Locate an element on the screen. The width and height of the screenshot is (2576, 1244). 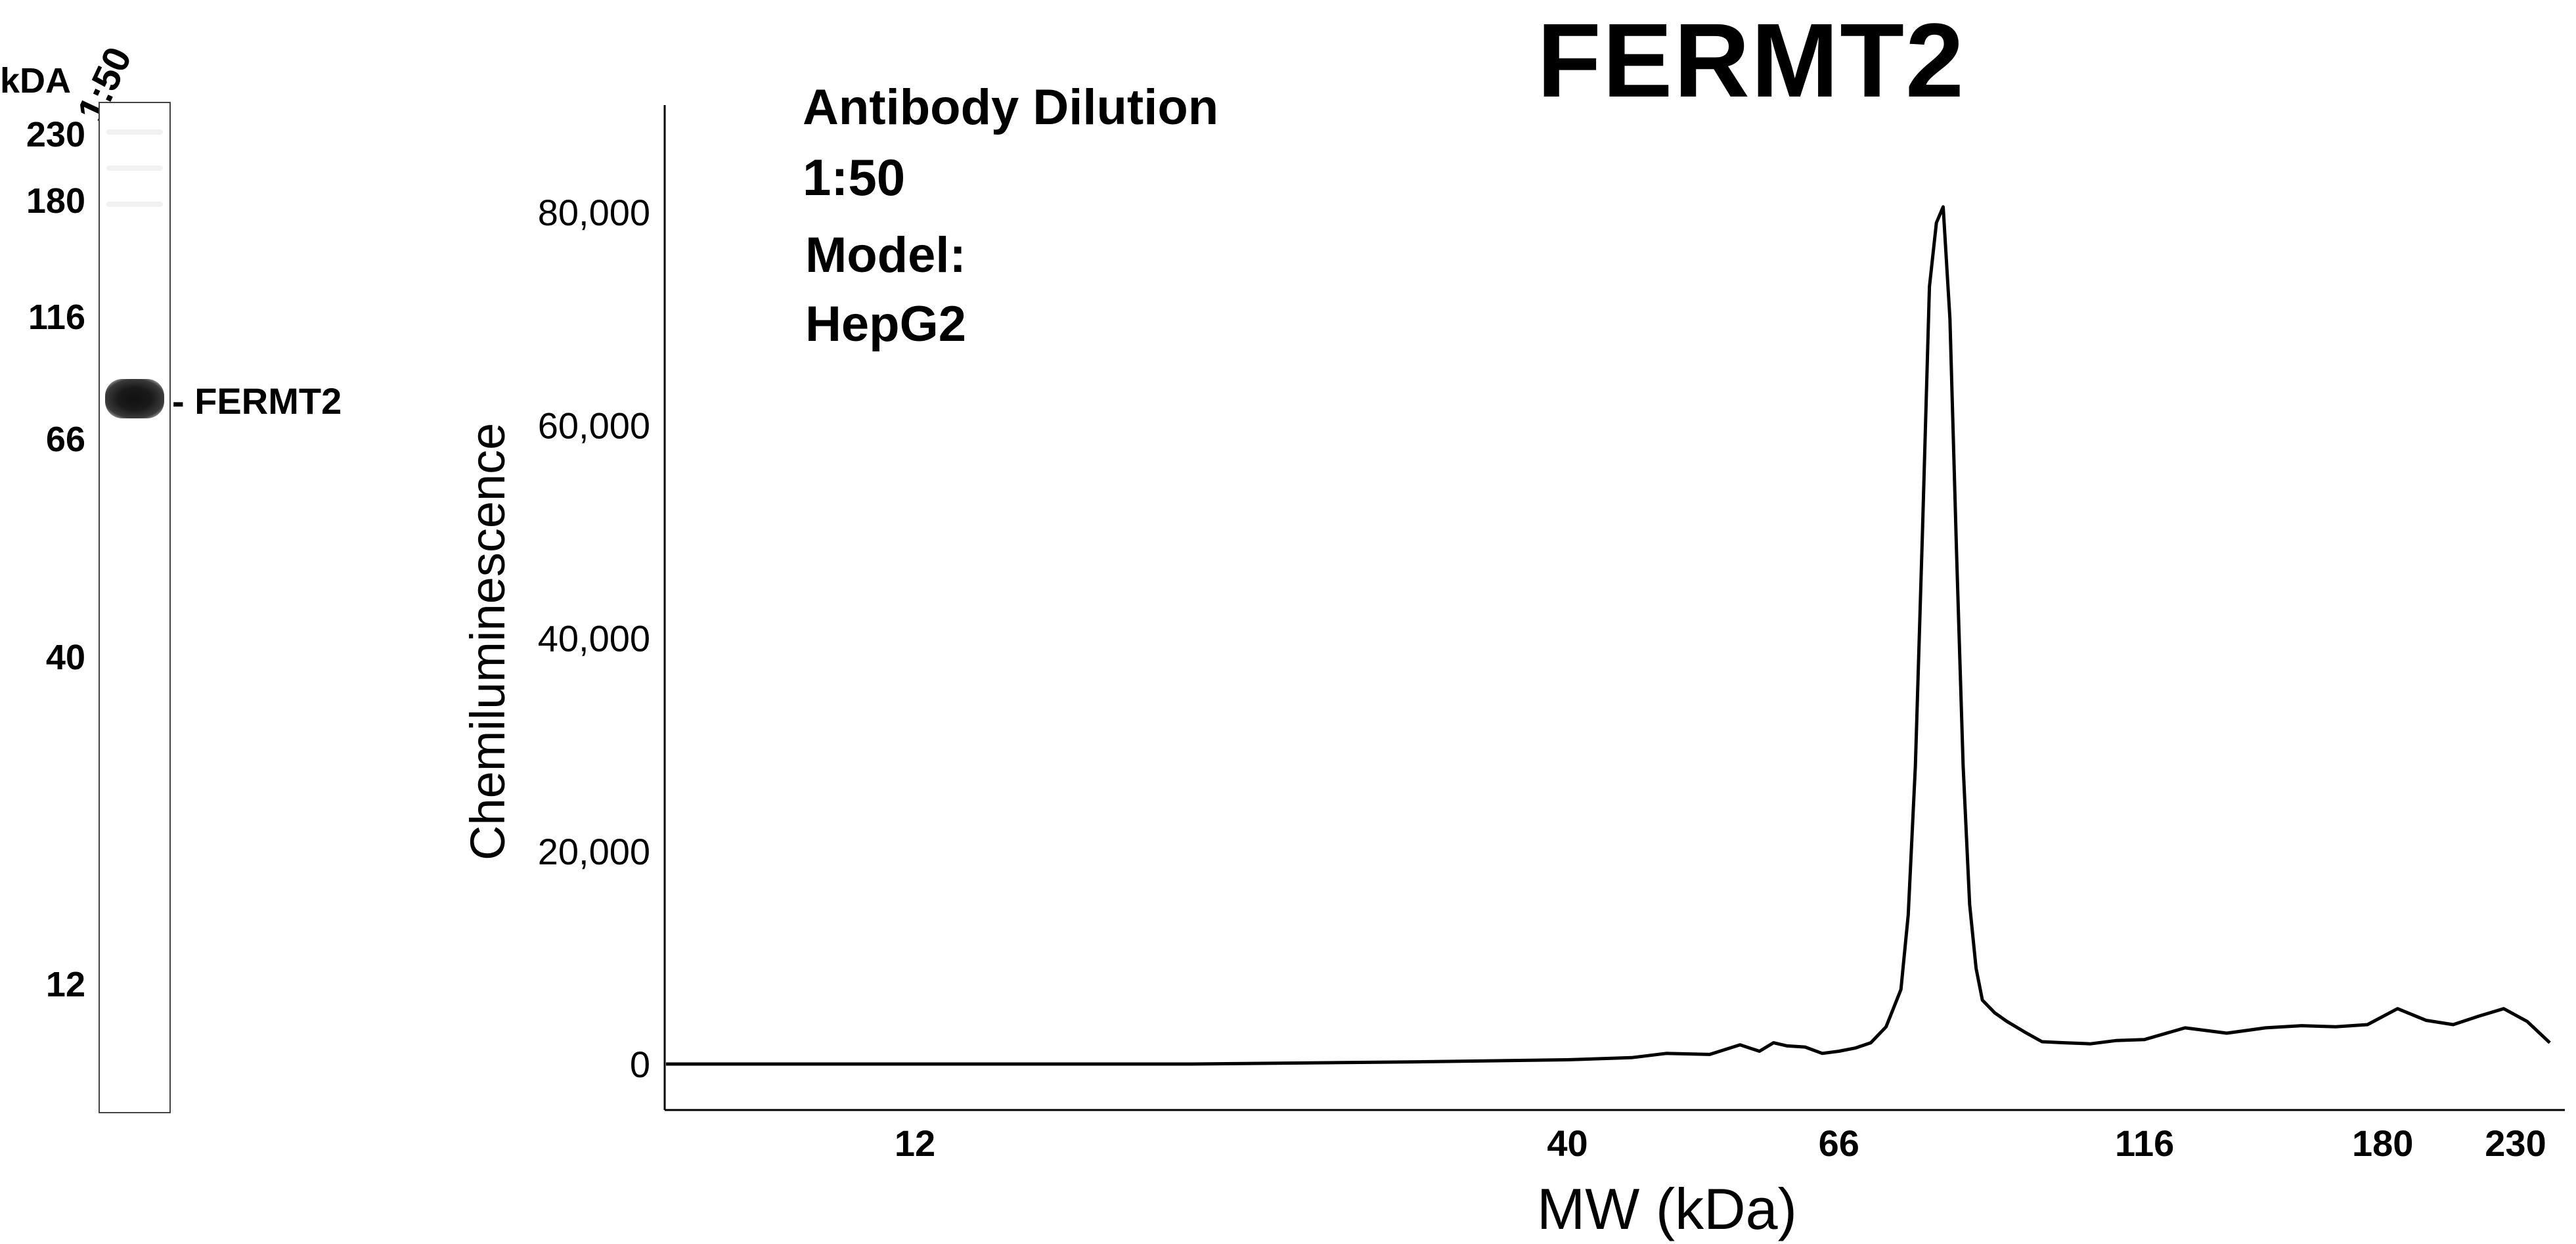
annotation-line-2: 1:50 is located at coordinates (854, 177).